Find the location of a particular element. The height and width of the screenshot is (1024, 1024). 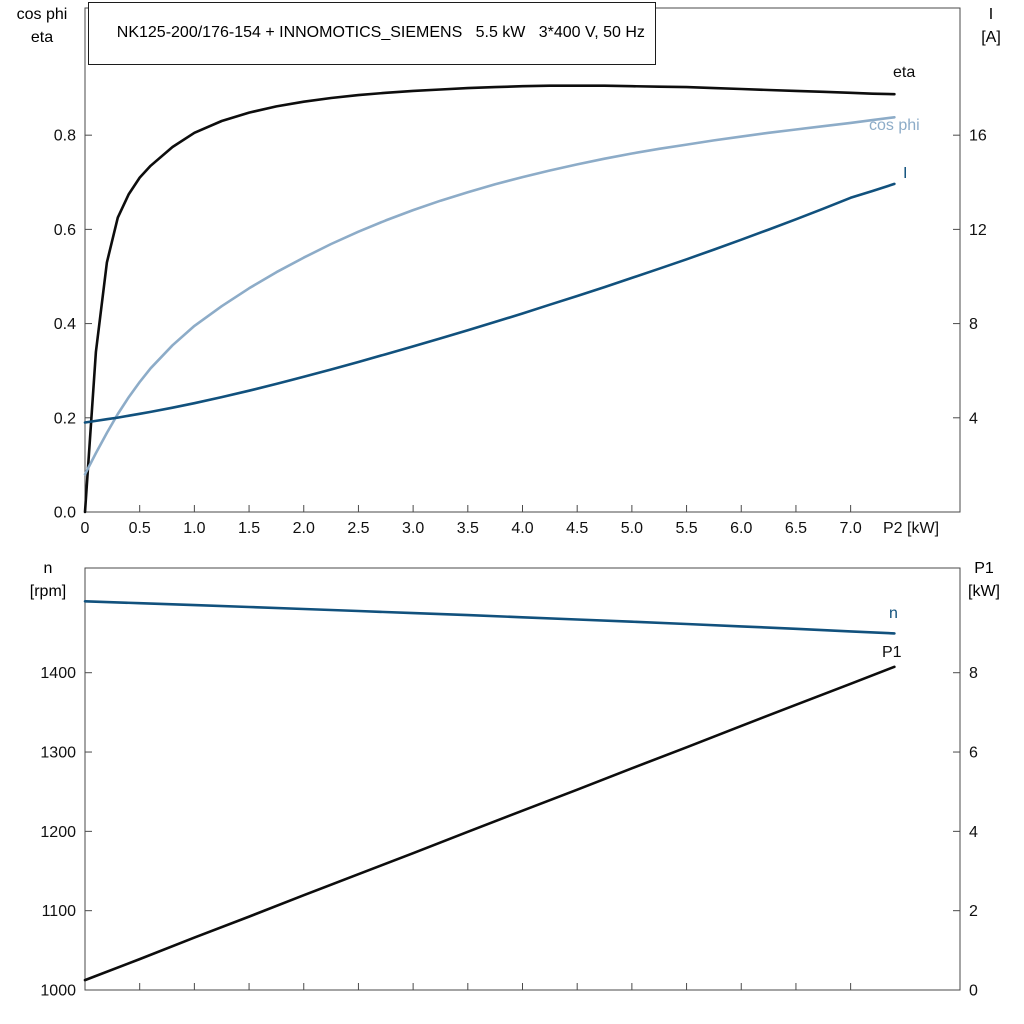

y-left-tick-label: 1000 is located at coordinates (58, 991).